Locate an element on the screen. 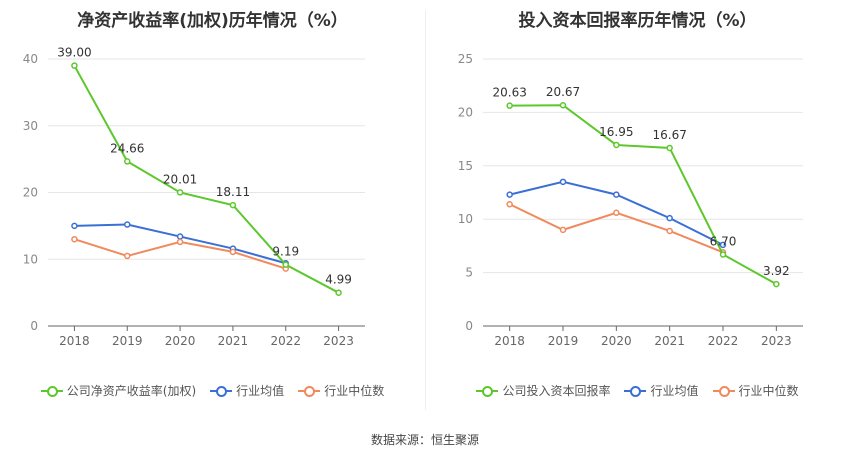 The image size is (850, 459). data-label: 3.92 is located at coordinates (776, 271).